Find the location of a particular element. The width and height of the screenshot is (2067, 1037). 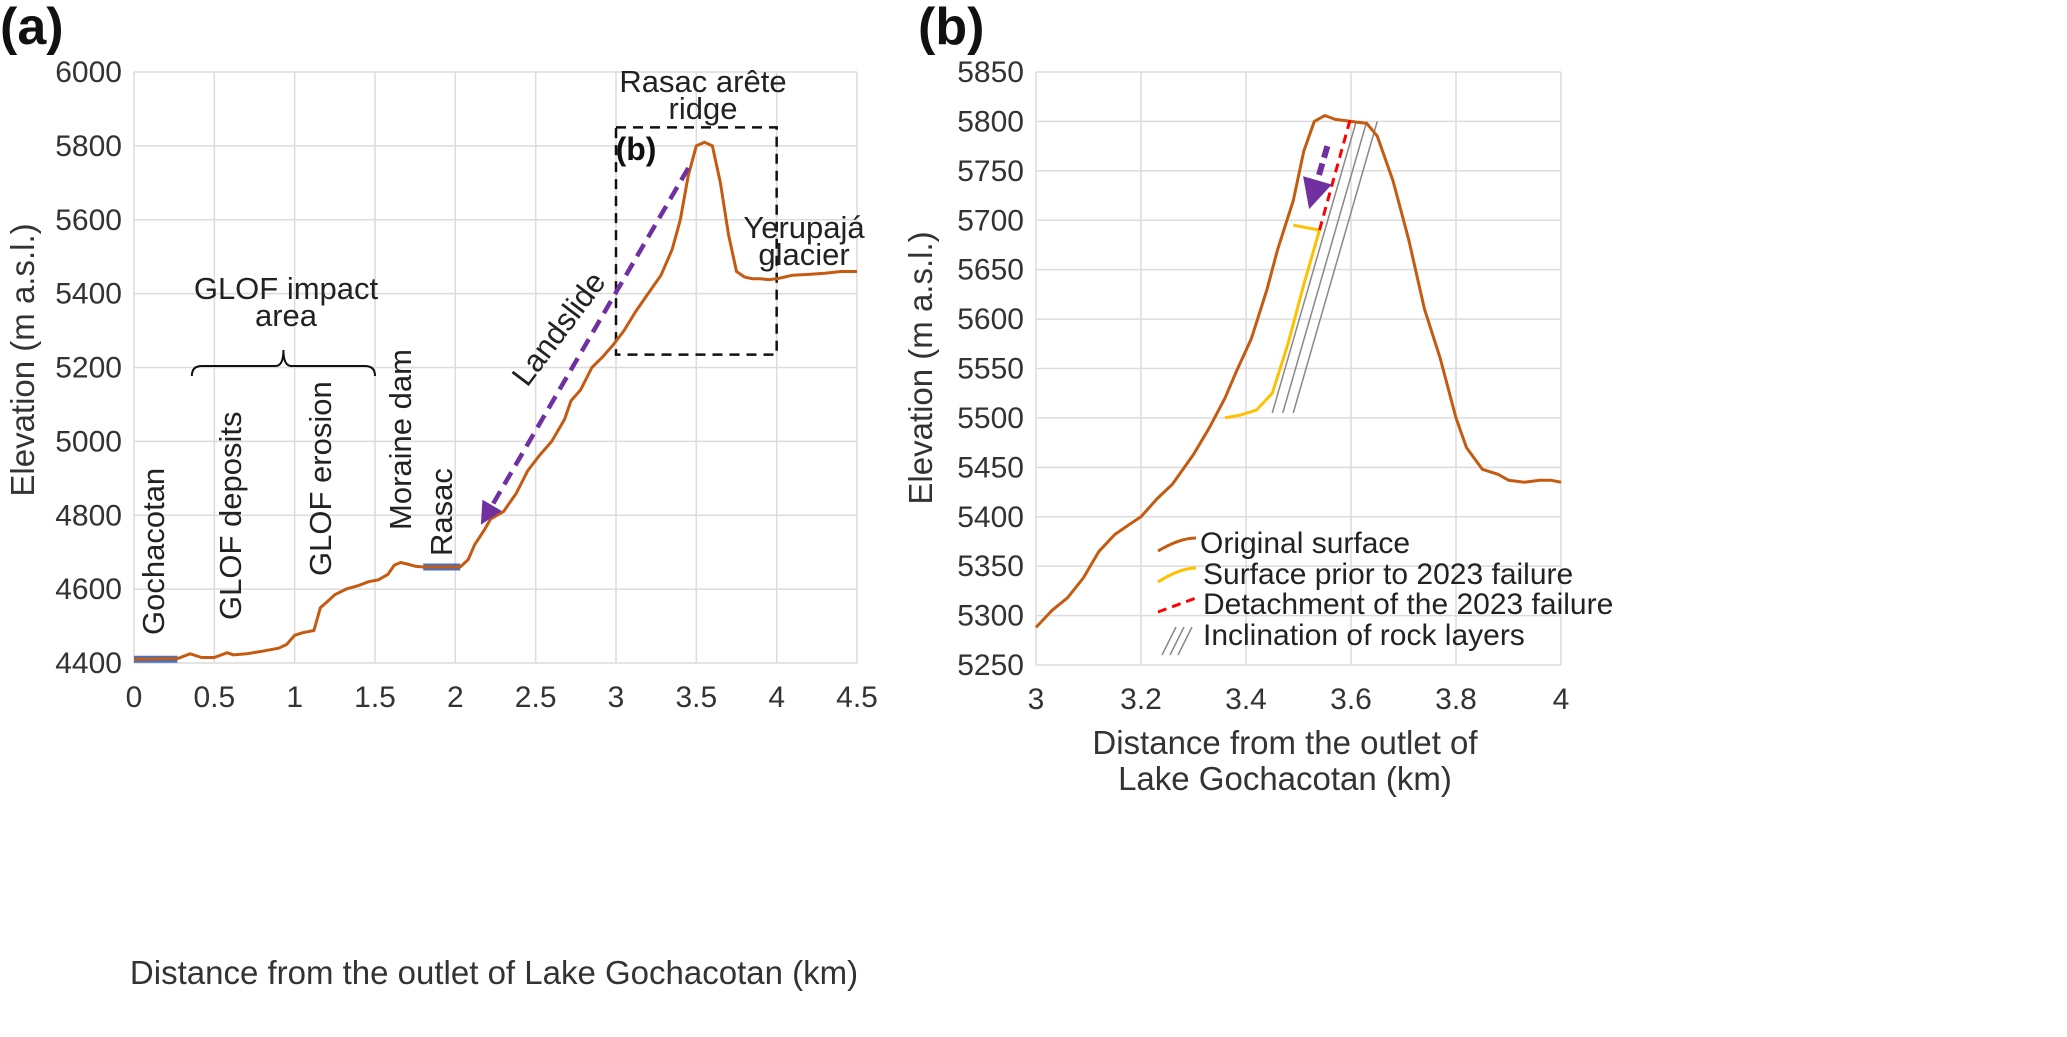

annotation-yerupaja-line1: Yerupajá is located at coordinates (804, 227).